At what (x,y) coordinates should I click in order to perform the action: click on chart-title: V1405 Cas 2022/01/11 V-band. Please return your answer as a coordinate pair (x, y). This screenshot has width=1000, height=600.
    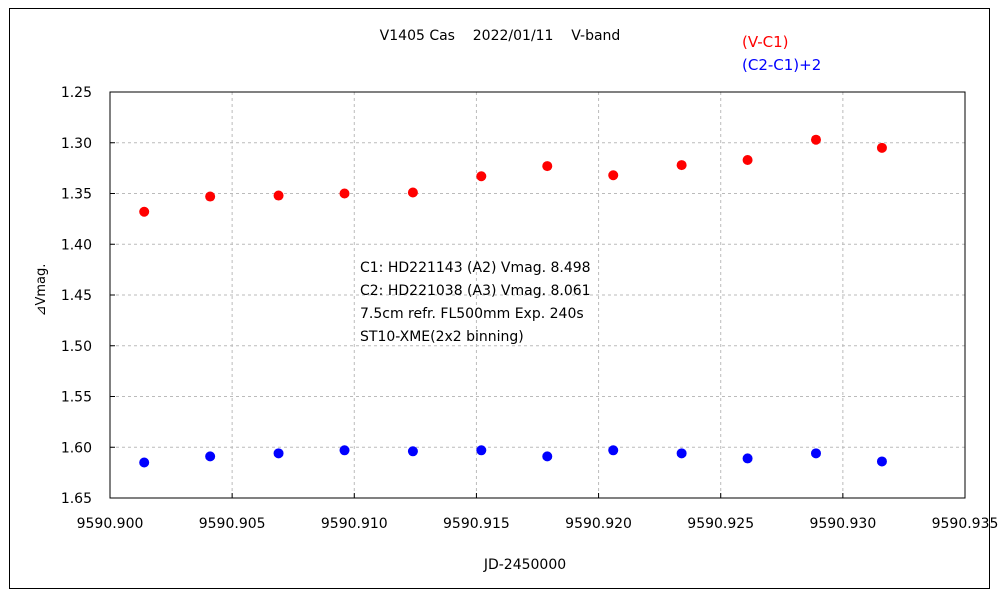
    Looking at the image, I should click on (500, 36).